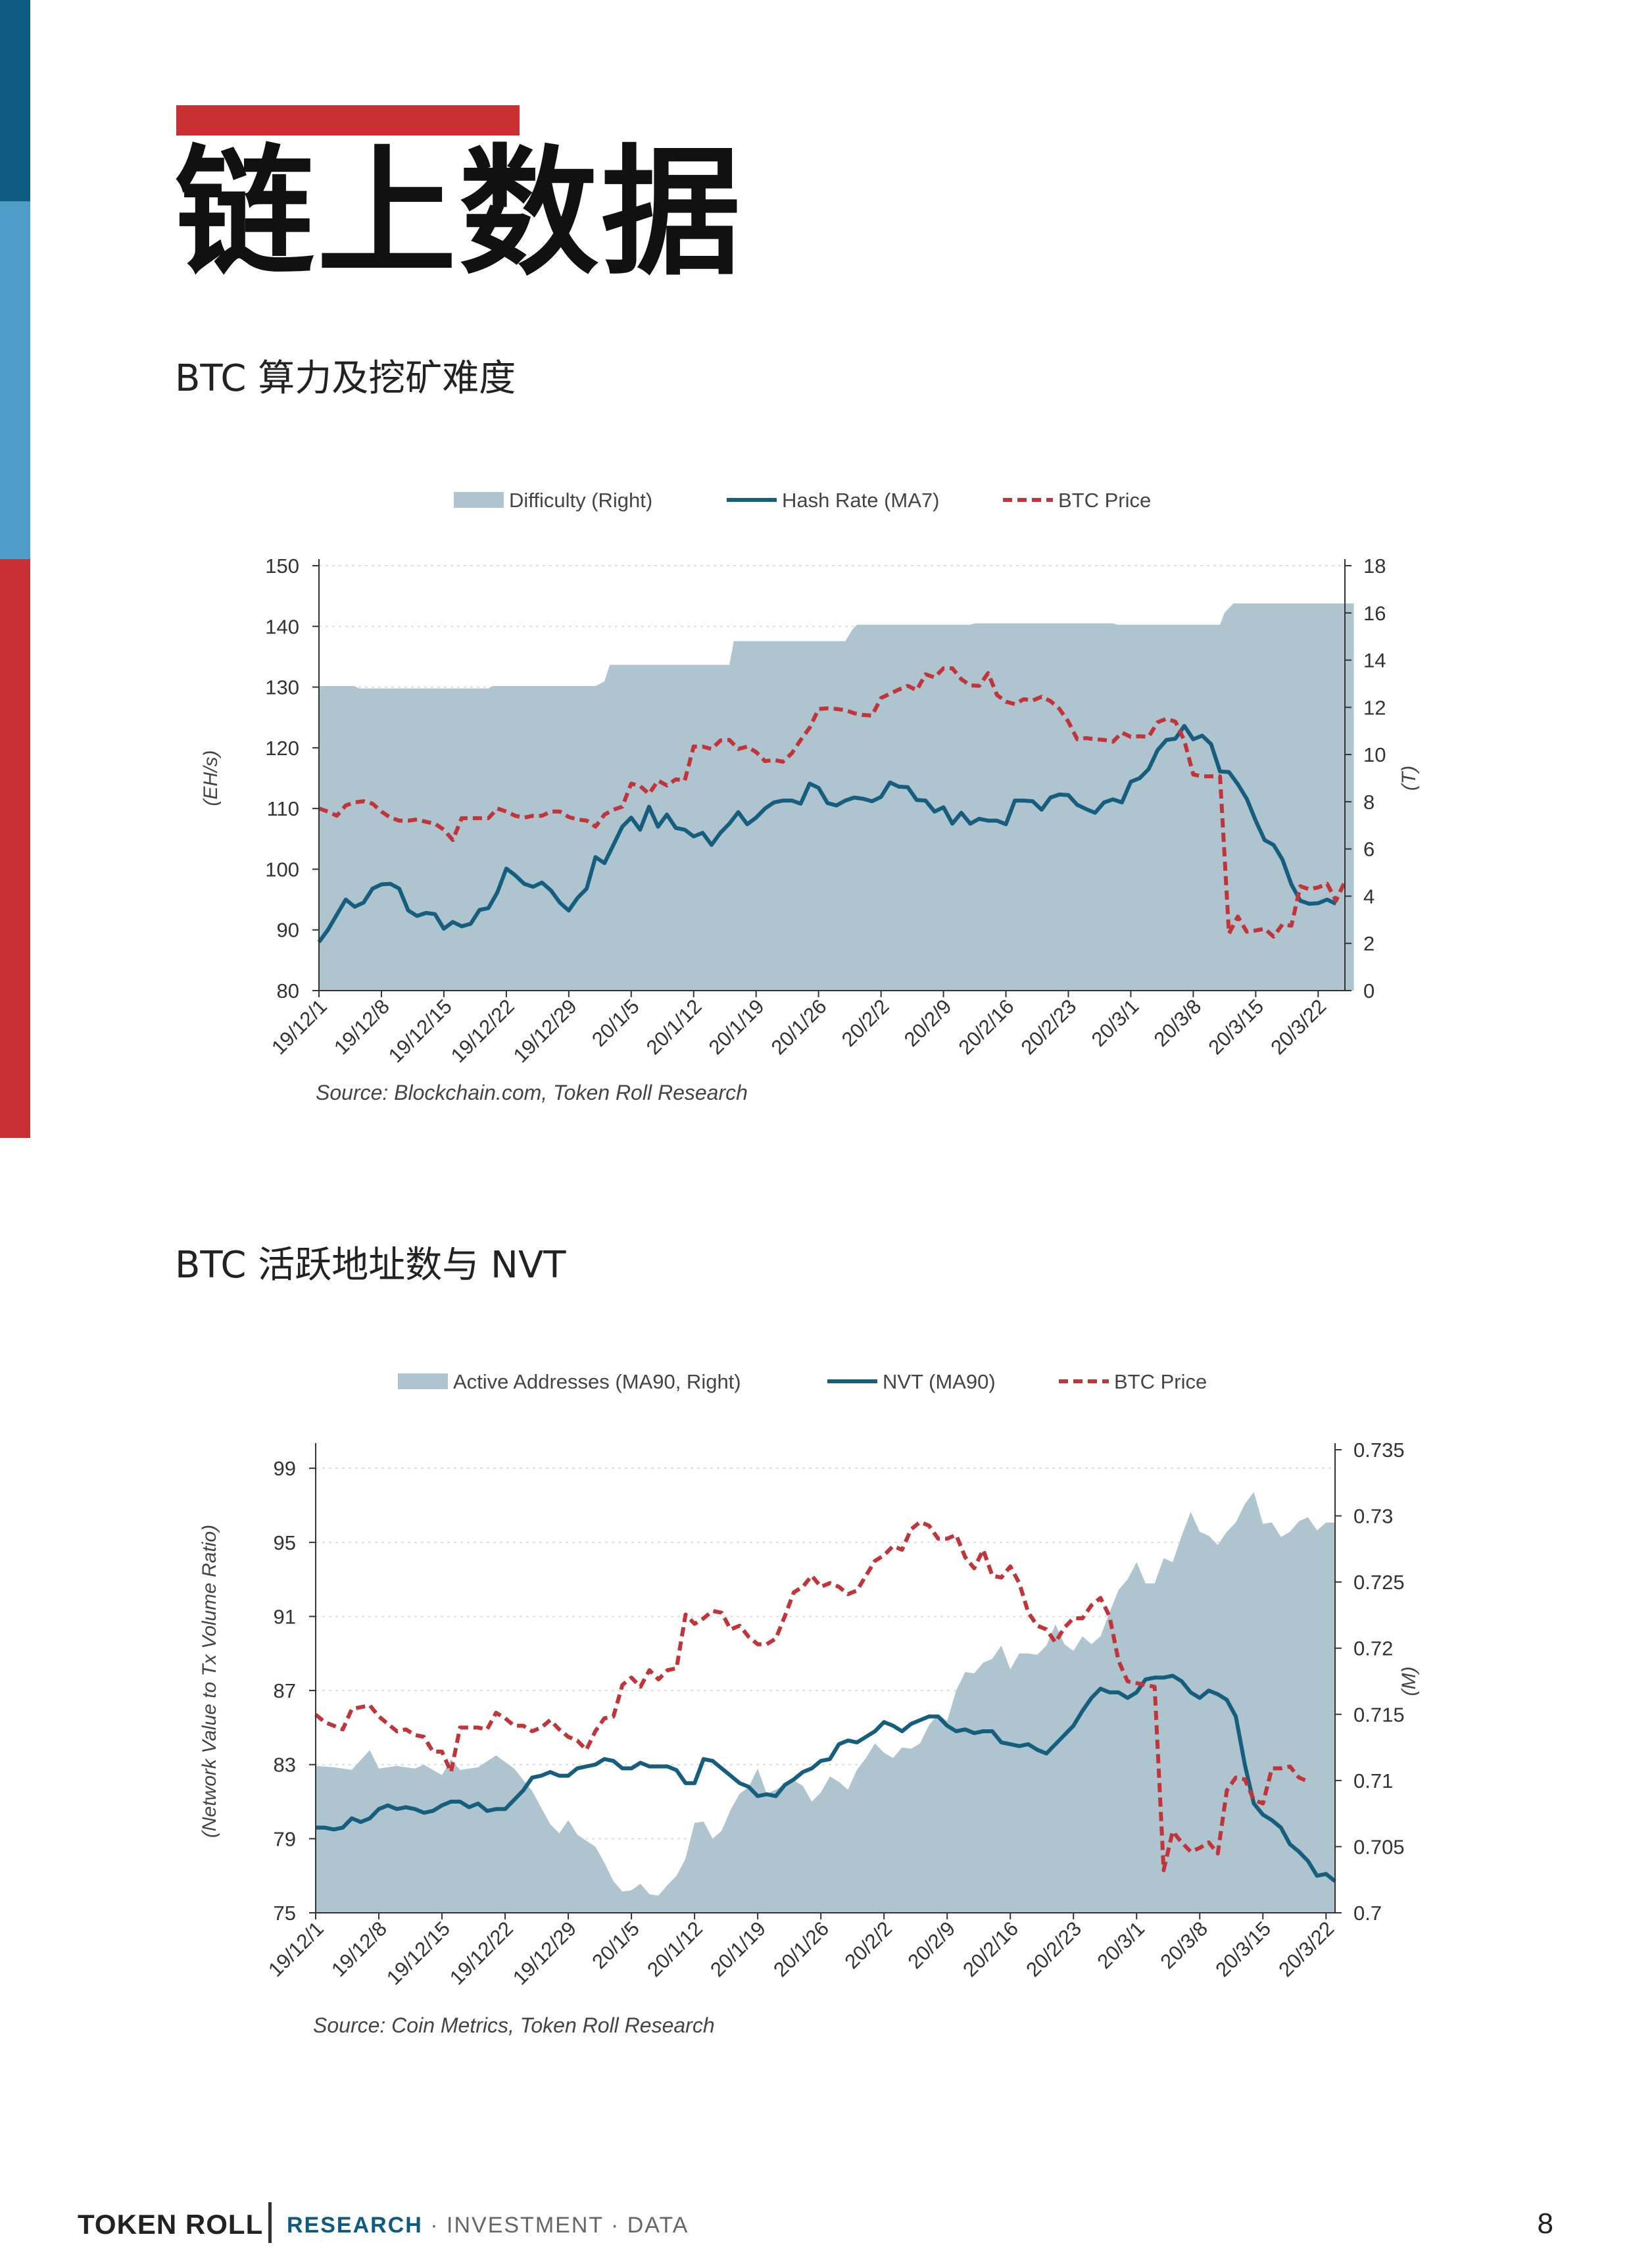 The image size is (1631, 2268). Describe the element at coordinates (1369, 991) in the screenshot. I see `y2-tick-label: 0` at that location.